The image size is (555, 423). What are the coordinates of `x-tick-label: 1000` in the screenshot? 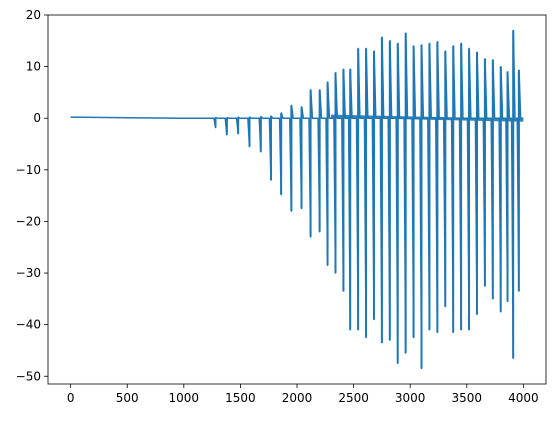 It's located at (184, 398).